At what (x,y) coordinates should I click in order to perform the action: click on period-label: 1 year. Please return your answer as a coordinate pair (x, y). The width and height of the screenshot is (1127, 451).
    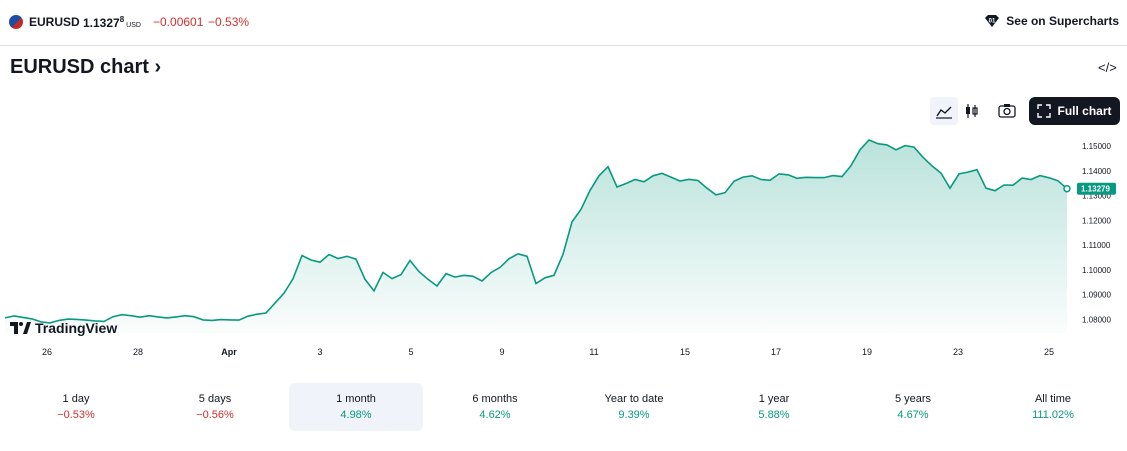
    Looking at the image, I should click on (774, 399).